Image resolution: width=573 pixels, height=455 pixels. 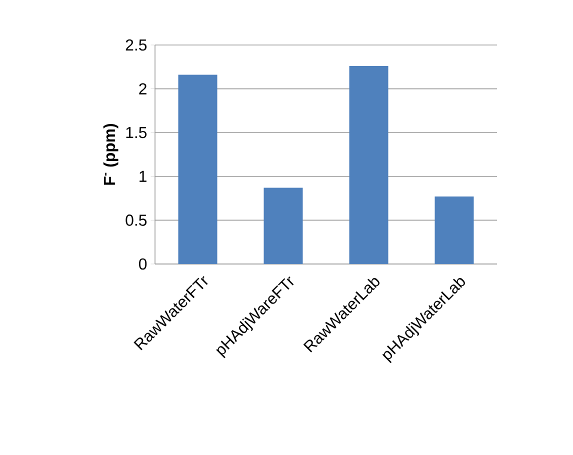 What do you see at coordinates (136, 45) in the screenshot?
I see `y-tick-label: 2.5` at bounding box center [136, 45].